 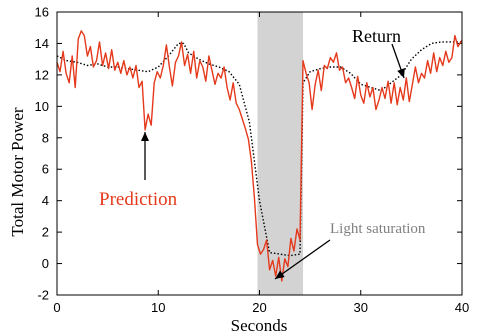 I want to click on y-tick-label: 10, so click(x=42, y=106).